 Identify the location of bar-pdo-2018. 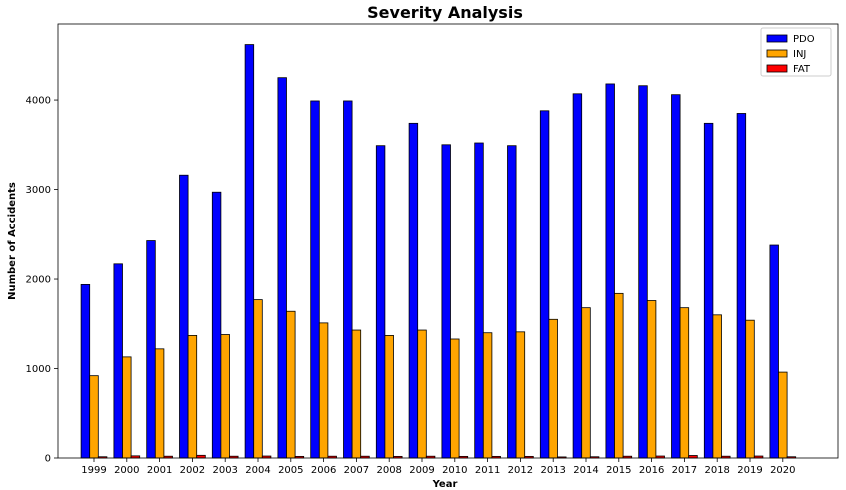
(708, 290).